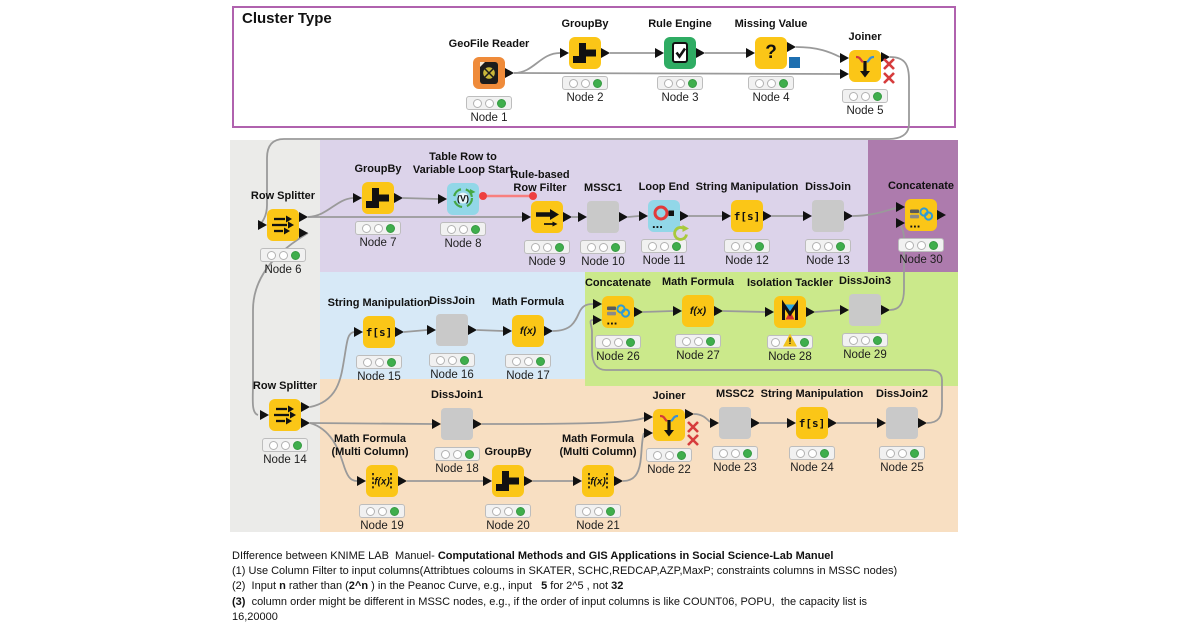 This screenshot has height=630, width=1200. What do you see at coordinates (735, 453) in the screenshot?
I see `status-traffic-light` at bounding box center [735, 453].